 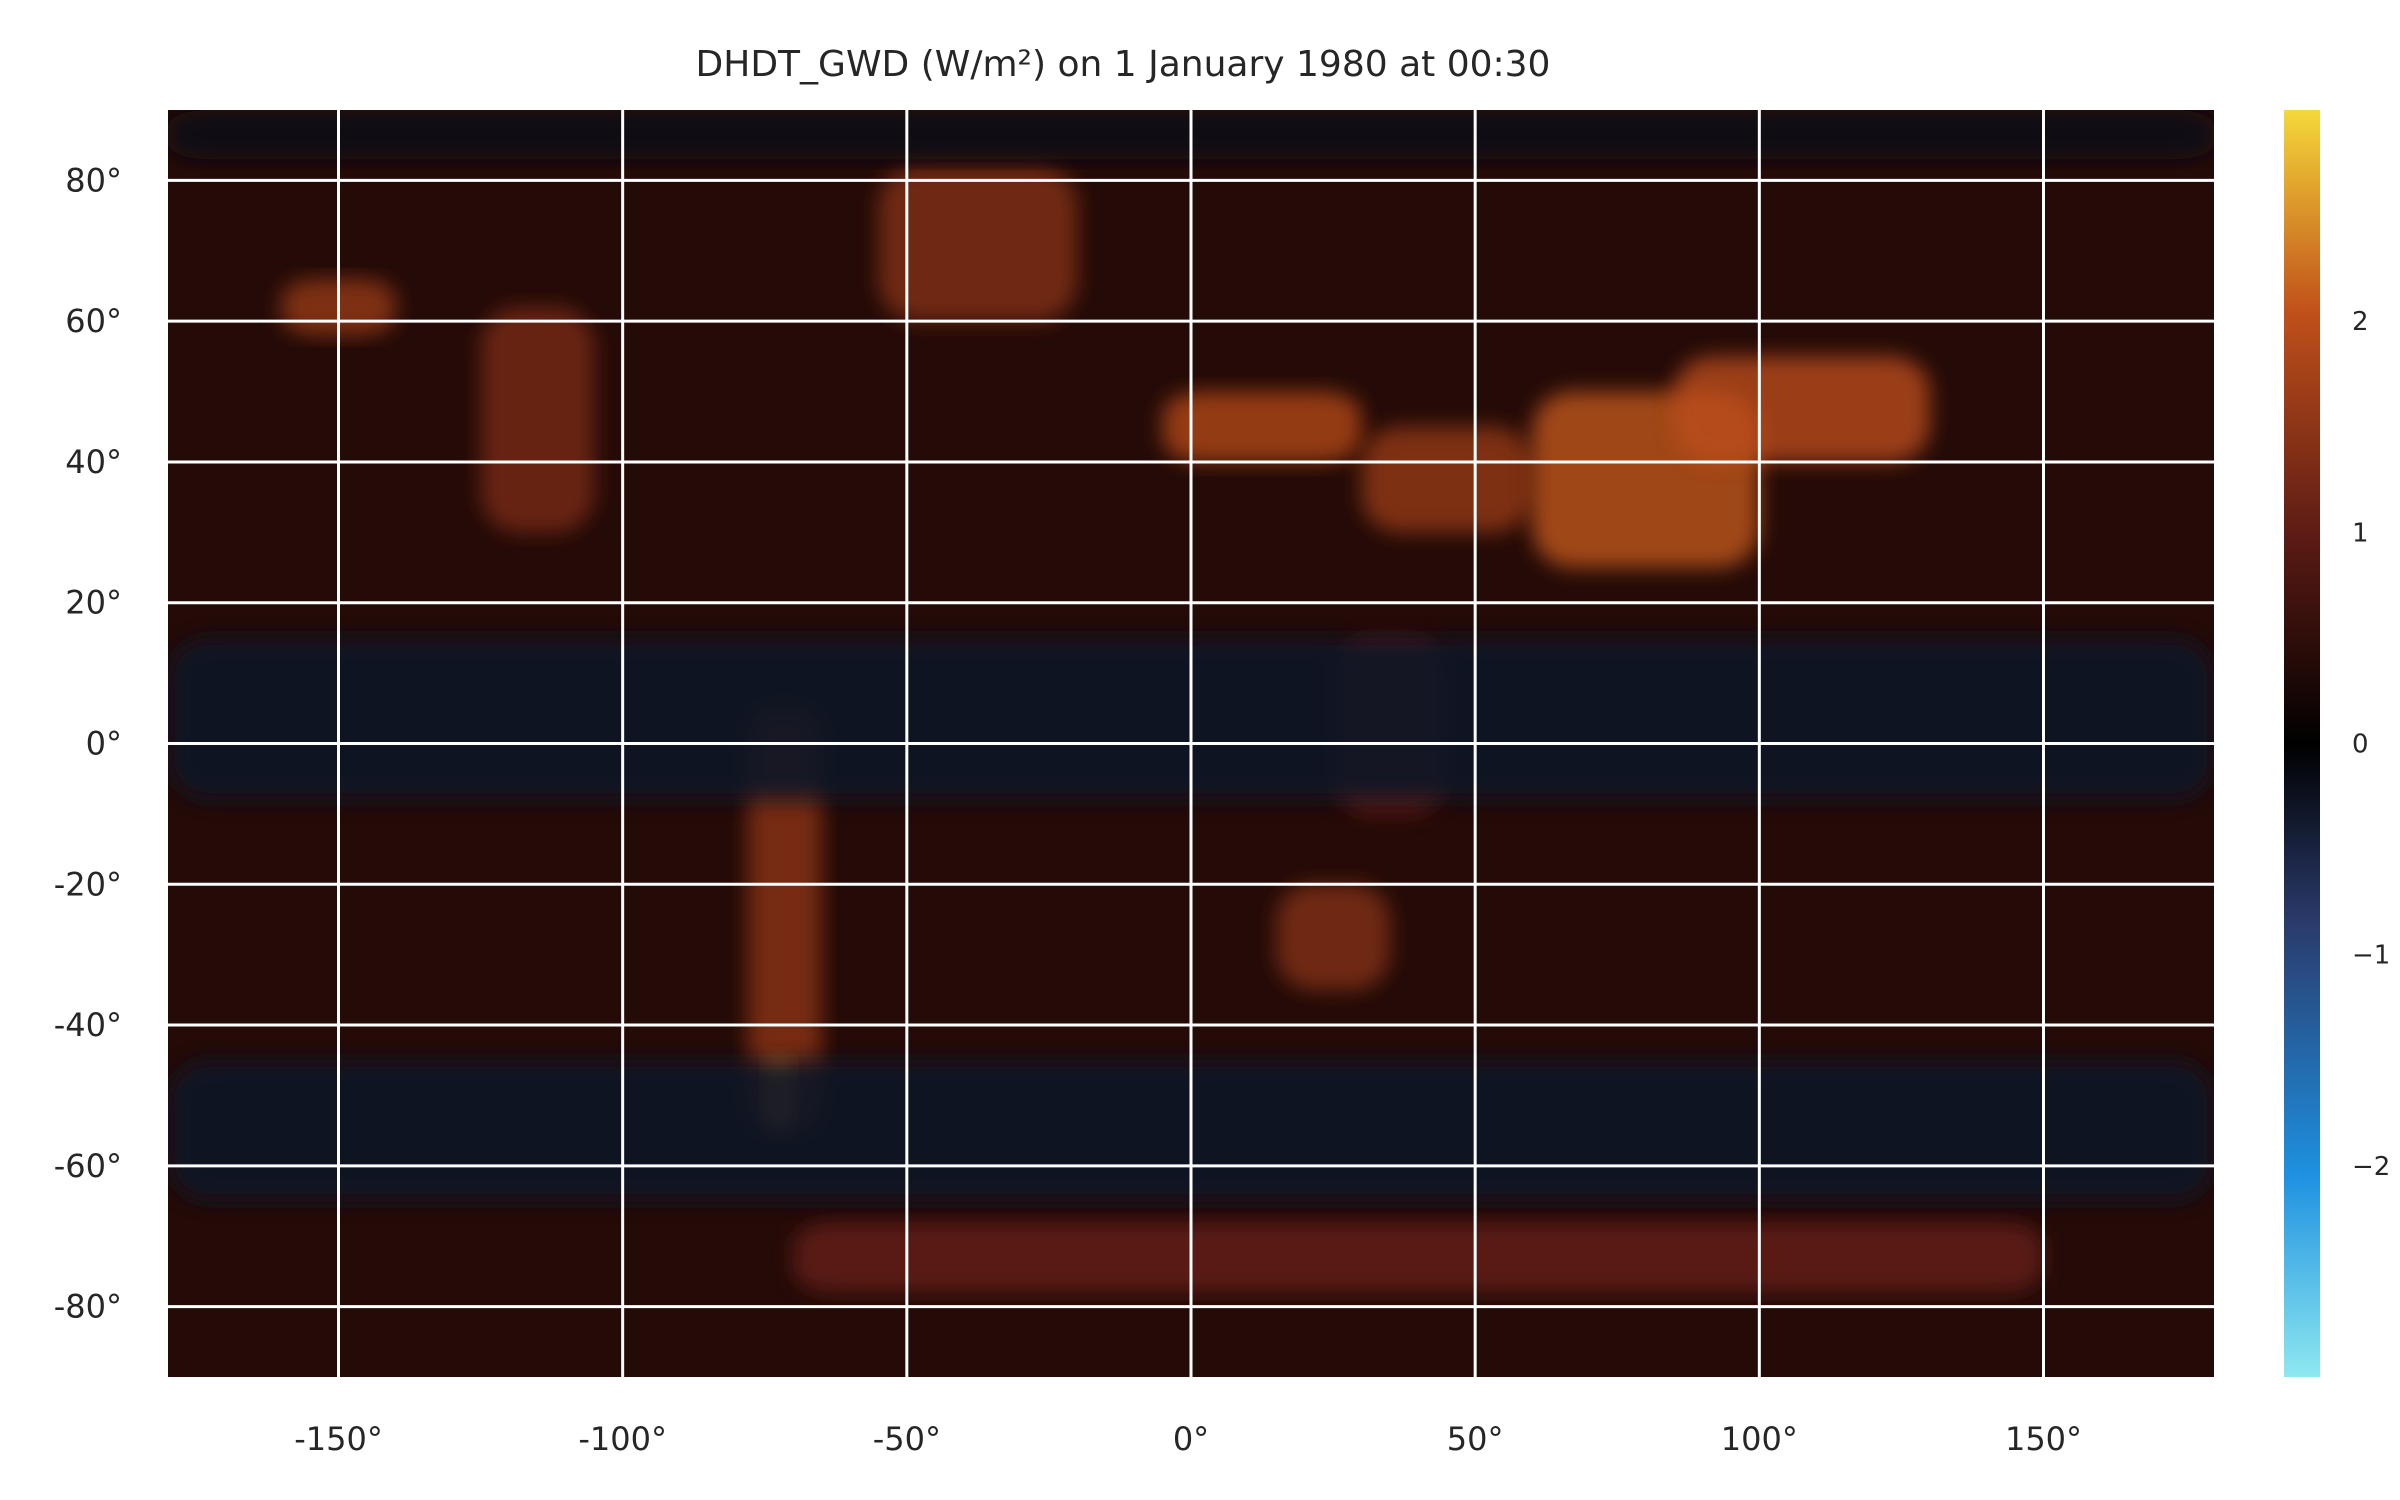 What do you see at coordinates (622, 1439) in the screenshot?
I see `x-tick-label: -100°` at bounding box center [622, 1439].